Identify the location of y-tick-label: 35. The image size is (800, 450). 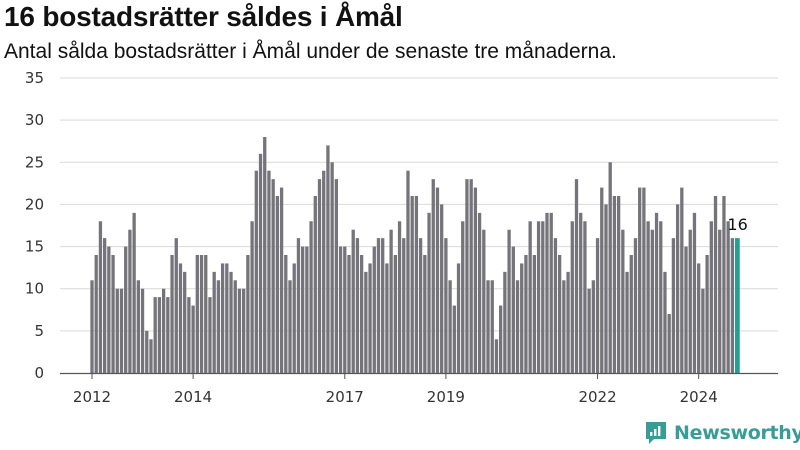
(34, 78).